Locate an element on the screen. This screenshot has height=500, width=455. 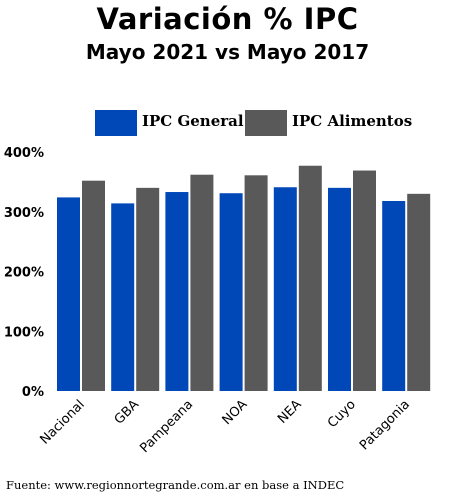
y-tick-label: 0% is located at coordinates (33, 392).